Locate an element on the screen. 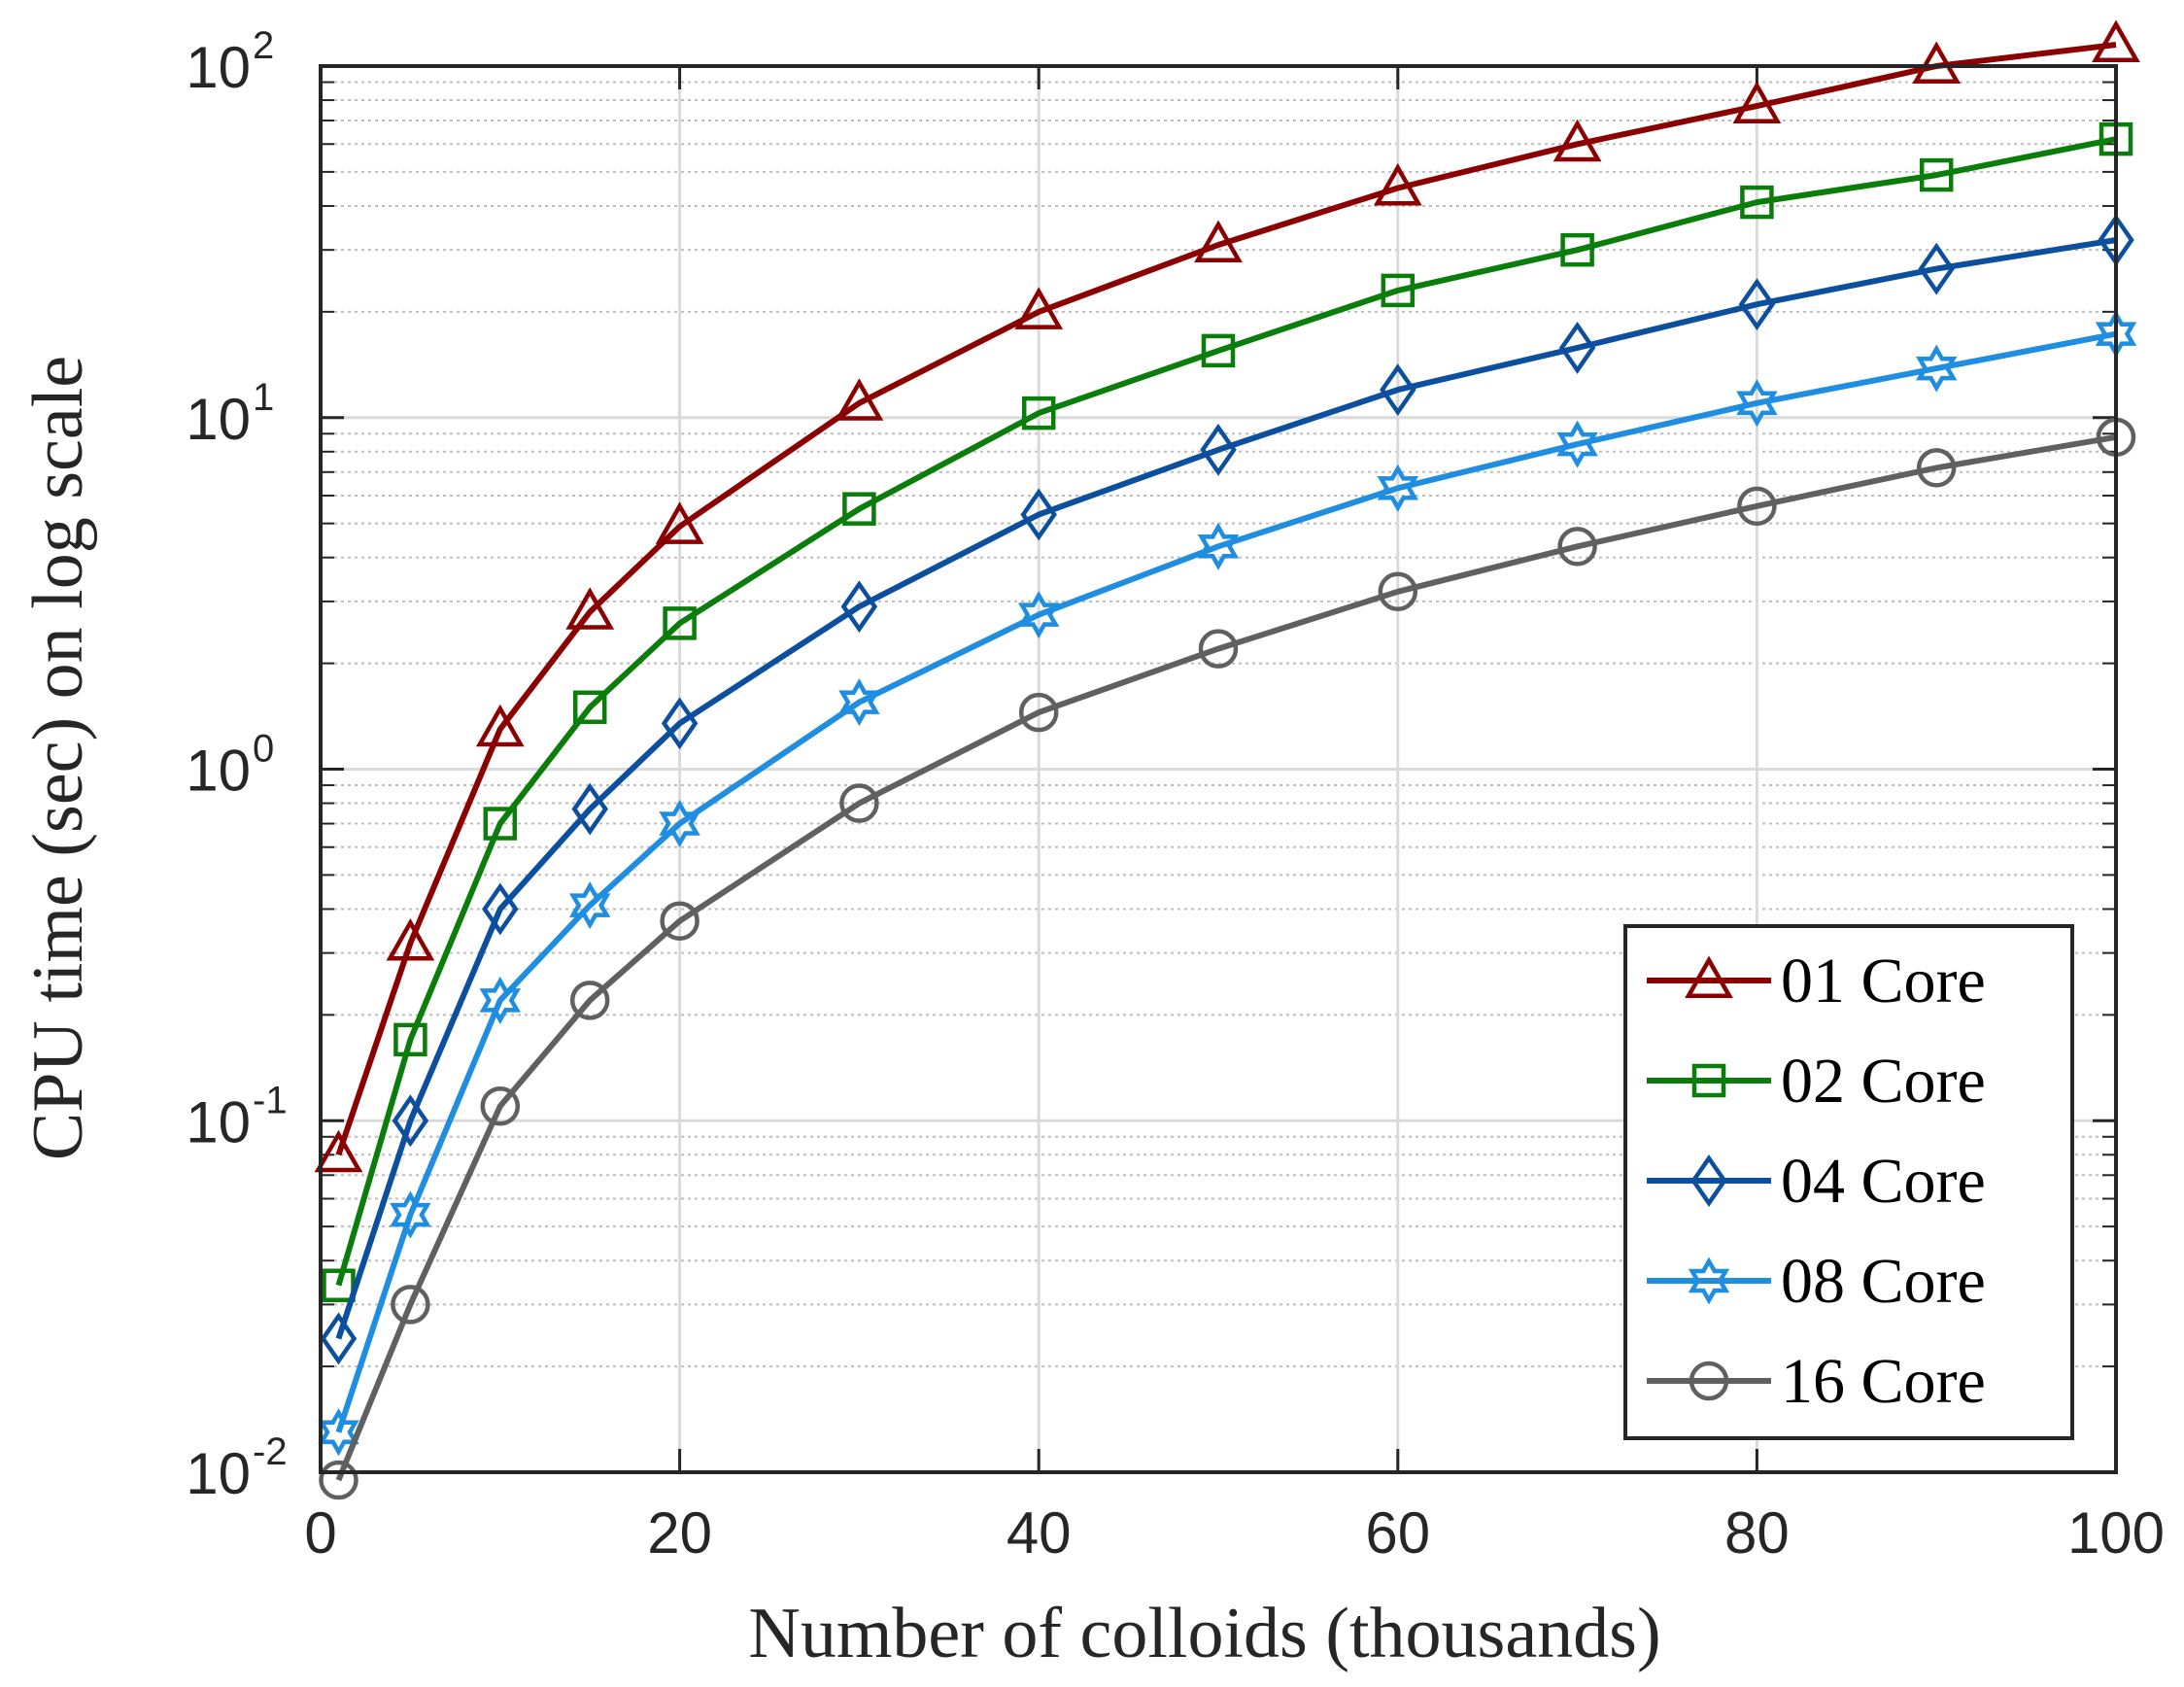 The height and width of the screenshot is (1687, 2184). legend-entry: 16 Core is located at coordinates (1816, 1381).